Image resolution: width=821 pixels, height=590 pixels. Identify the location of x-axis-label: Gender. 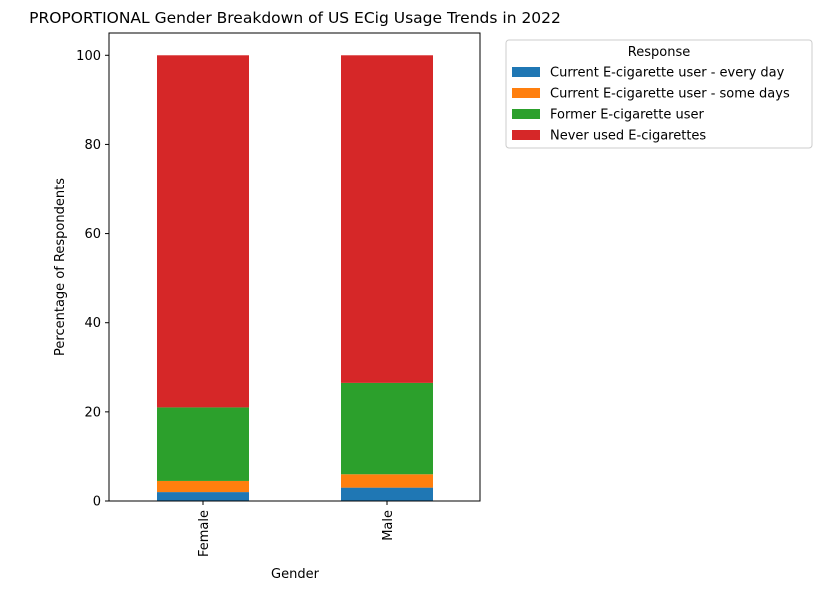
(295, 574).